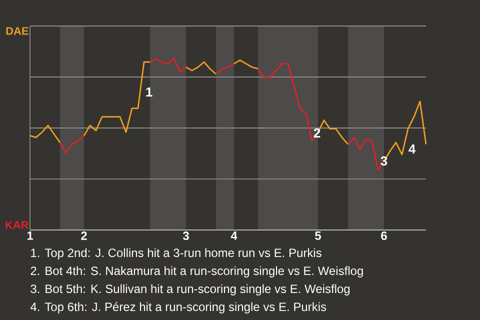 The width and height of the screenshot is (480, 320). Describe the element at coordinates (234, 236) in the screenshot. I see `x-tick-label: 4` at that location.